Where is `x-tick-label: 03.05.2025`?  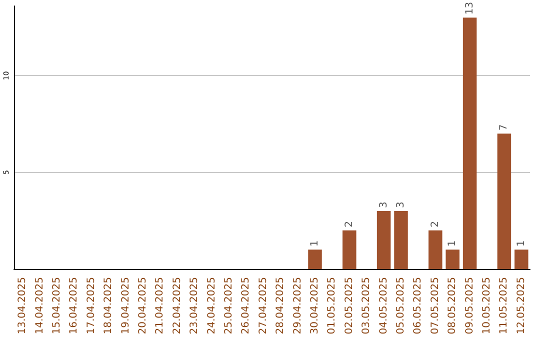
x-tick-label: 03.05.2025 is located at coordinates (366, 305).